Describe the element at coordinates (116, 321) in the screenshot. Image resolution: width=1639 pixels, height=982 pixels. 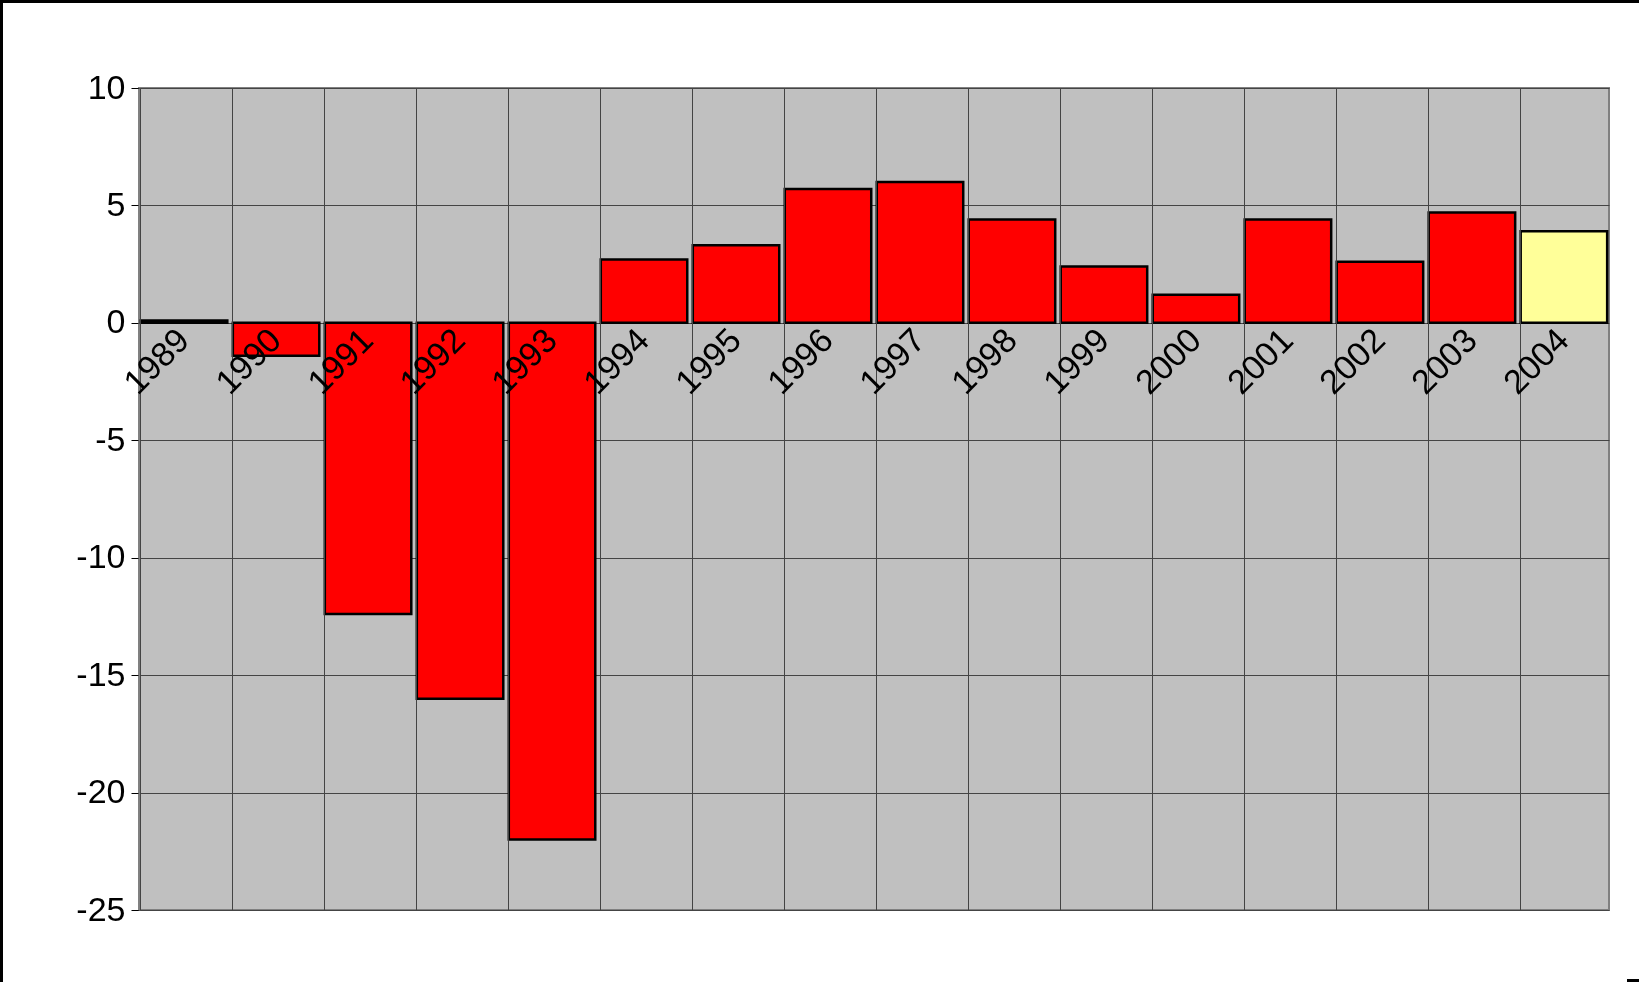
I see `y-tick-label: 0` at that location.